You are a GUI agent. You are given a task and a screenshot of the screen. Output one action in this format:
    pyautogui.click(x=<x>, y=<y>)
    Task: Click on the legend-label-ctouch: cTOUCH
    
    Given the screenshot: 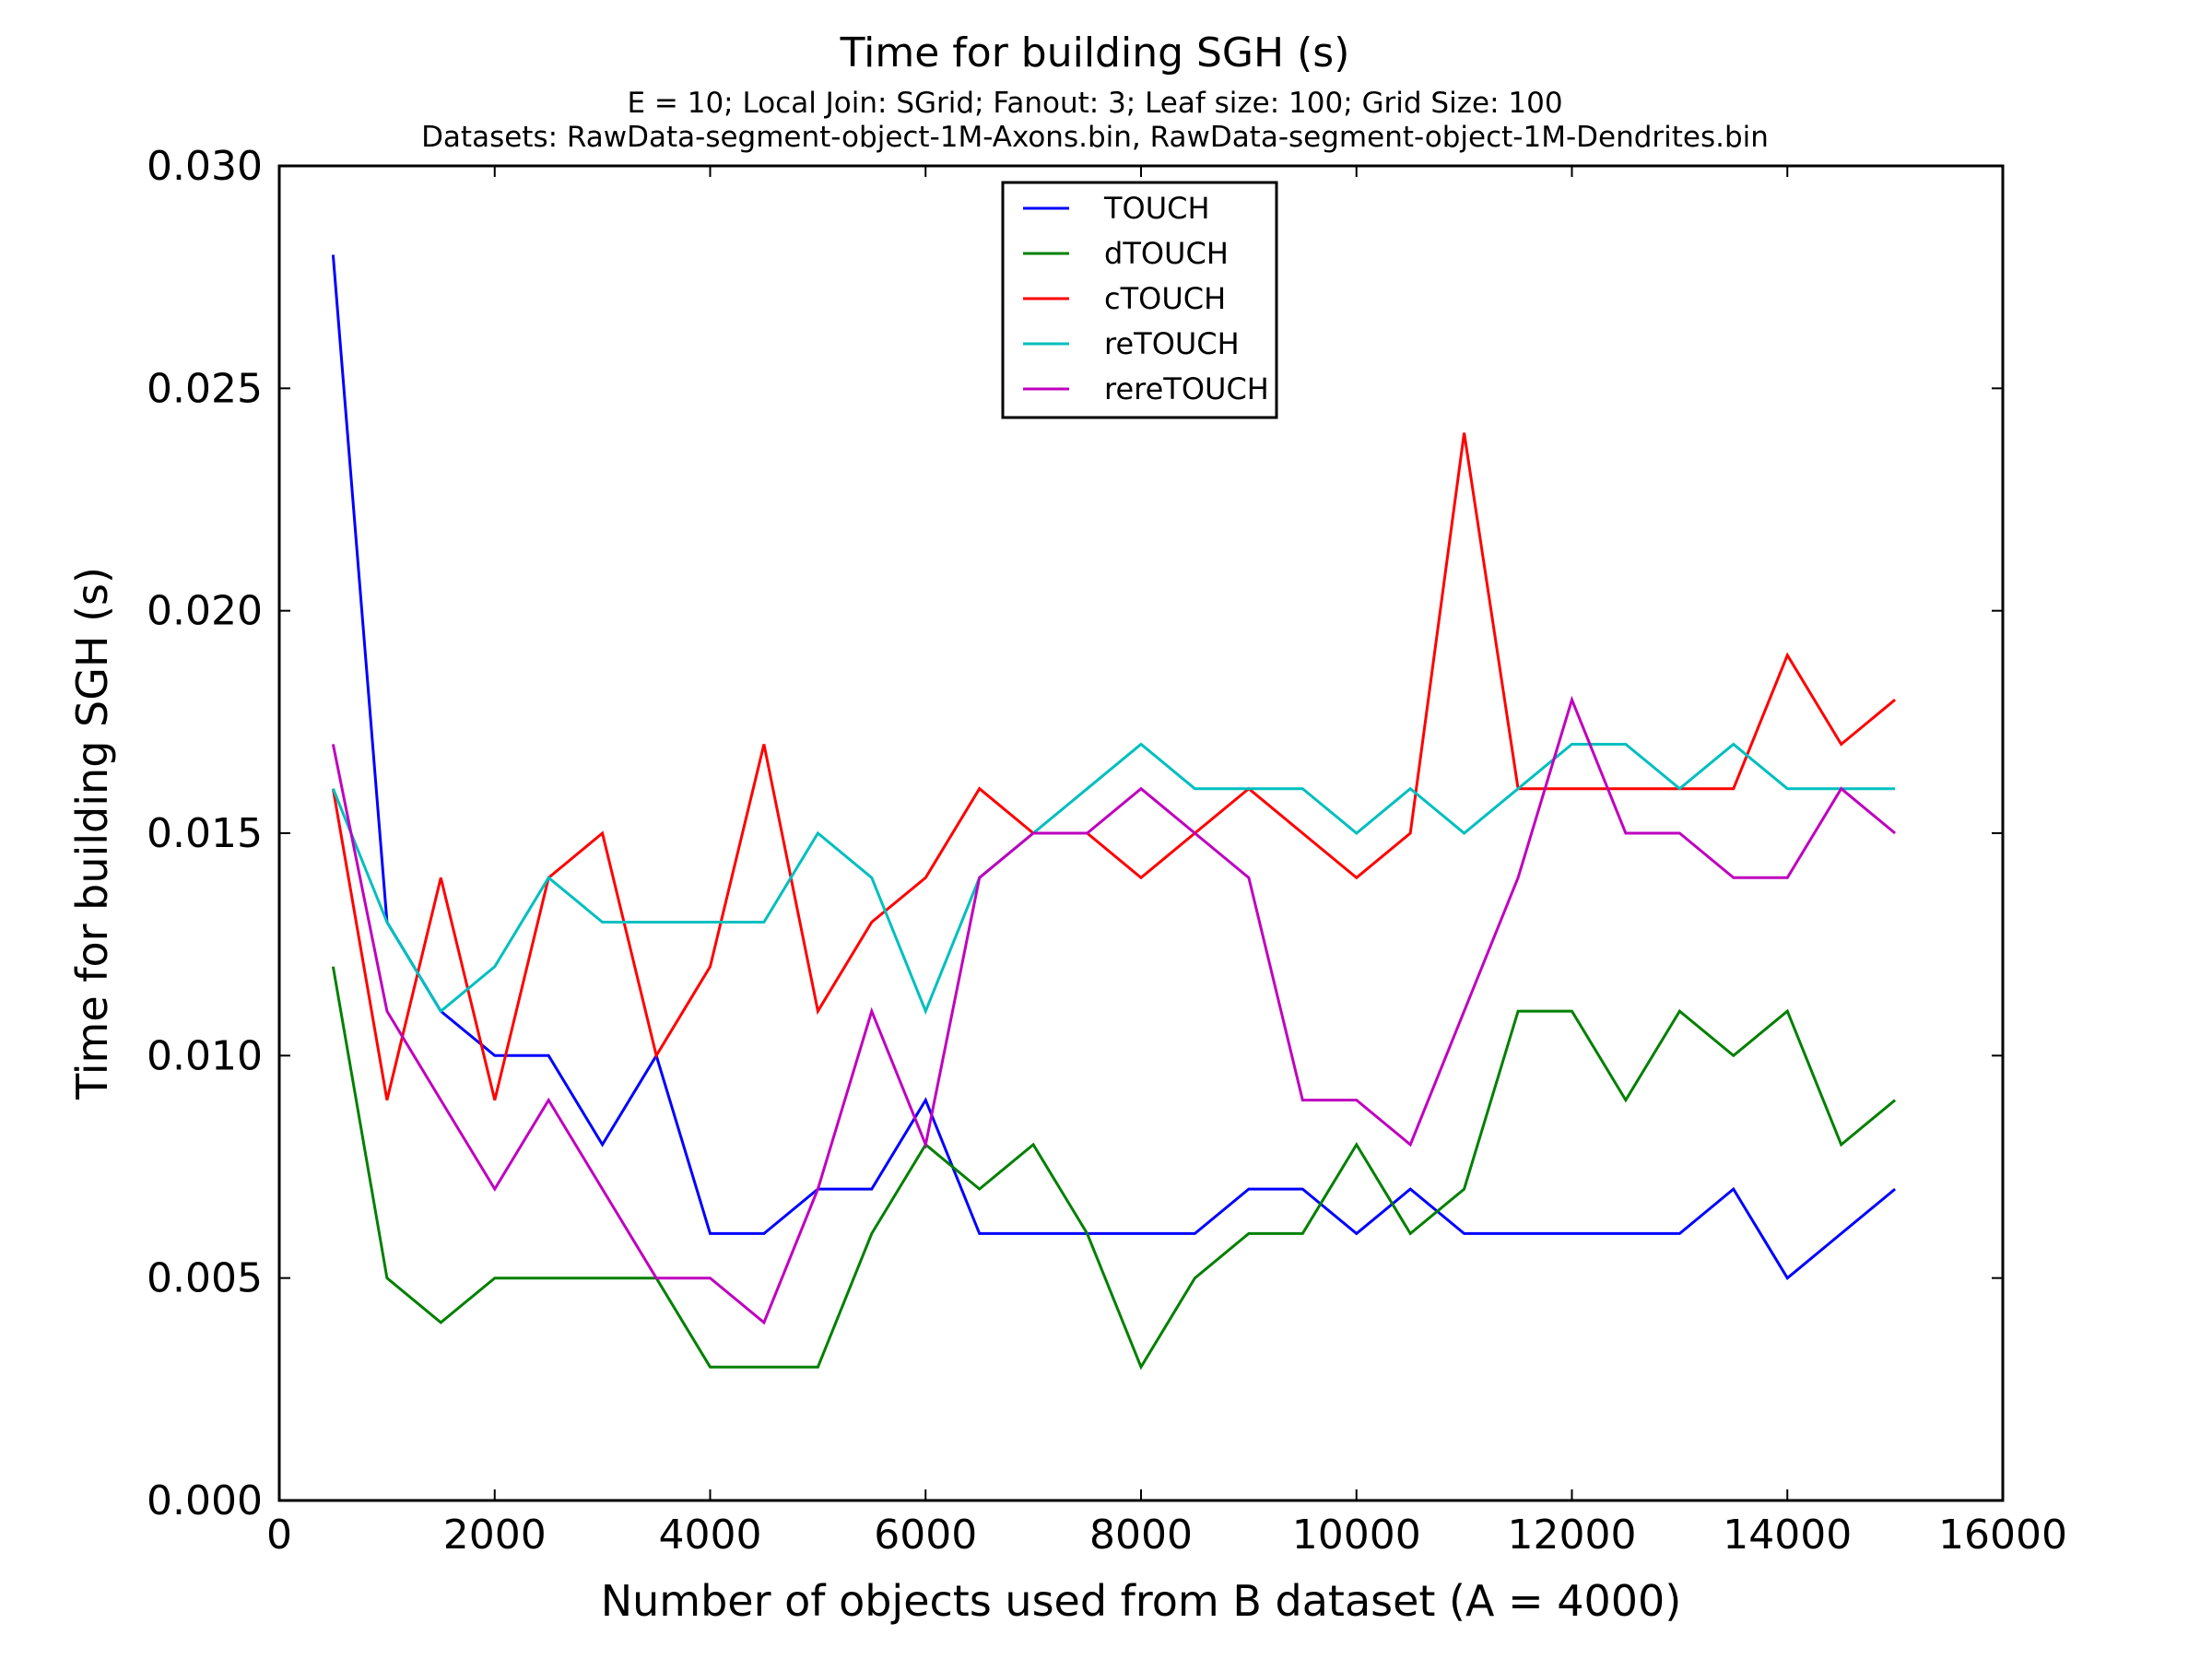 What is the action you would take?
    pyautogui.click(x=1165, y=298)
    